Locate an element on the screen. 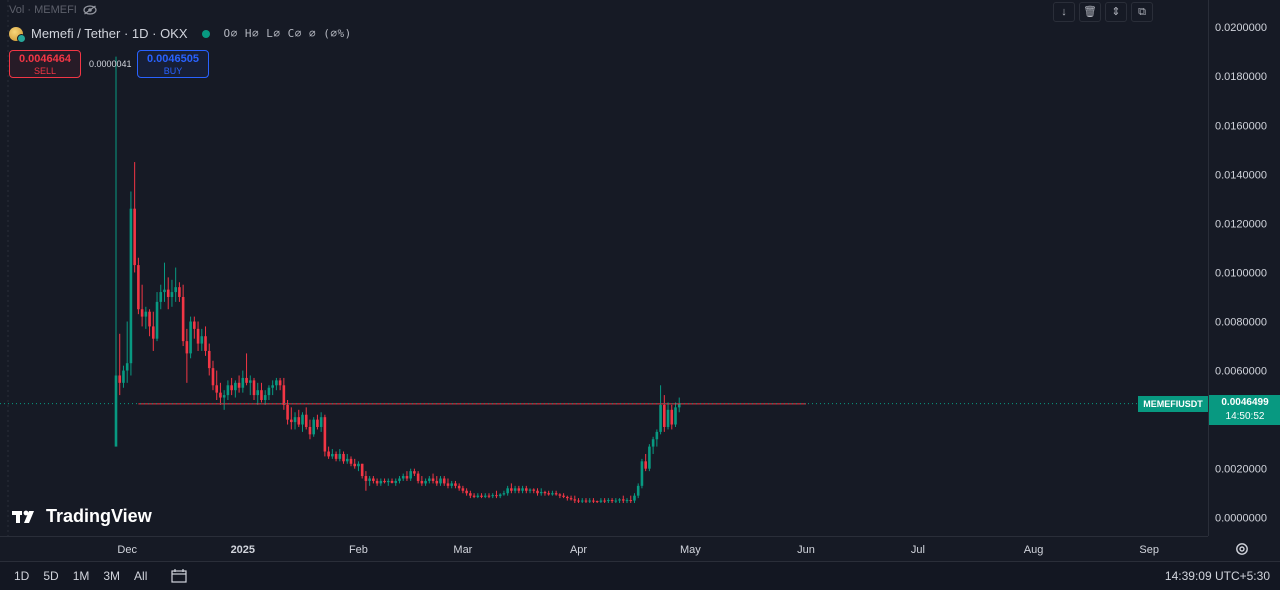 This screenshot has height=590, width=1280. range-5d-button: 5D is located at coordinates (51, 576).